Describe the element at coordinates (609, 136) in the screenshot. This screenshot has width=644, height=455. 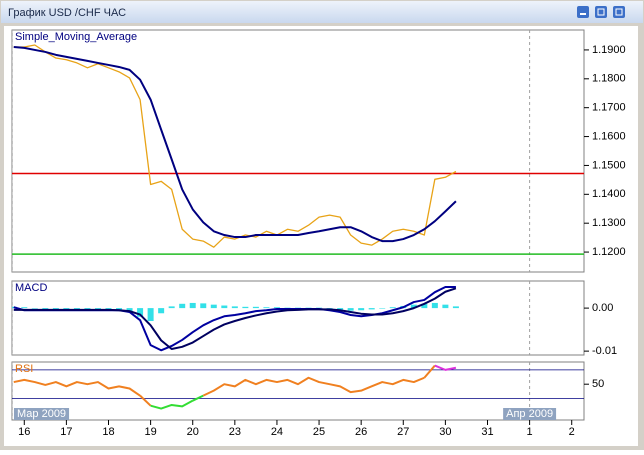
I see `y-tick-label: 1.1600` at that location.